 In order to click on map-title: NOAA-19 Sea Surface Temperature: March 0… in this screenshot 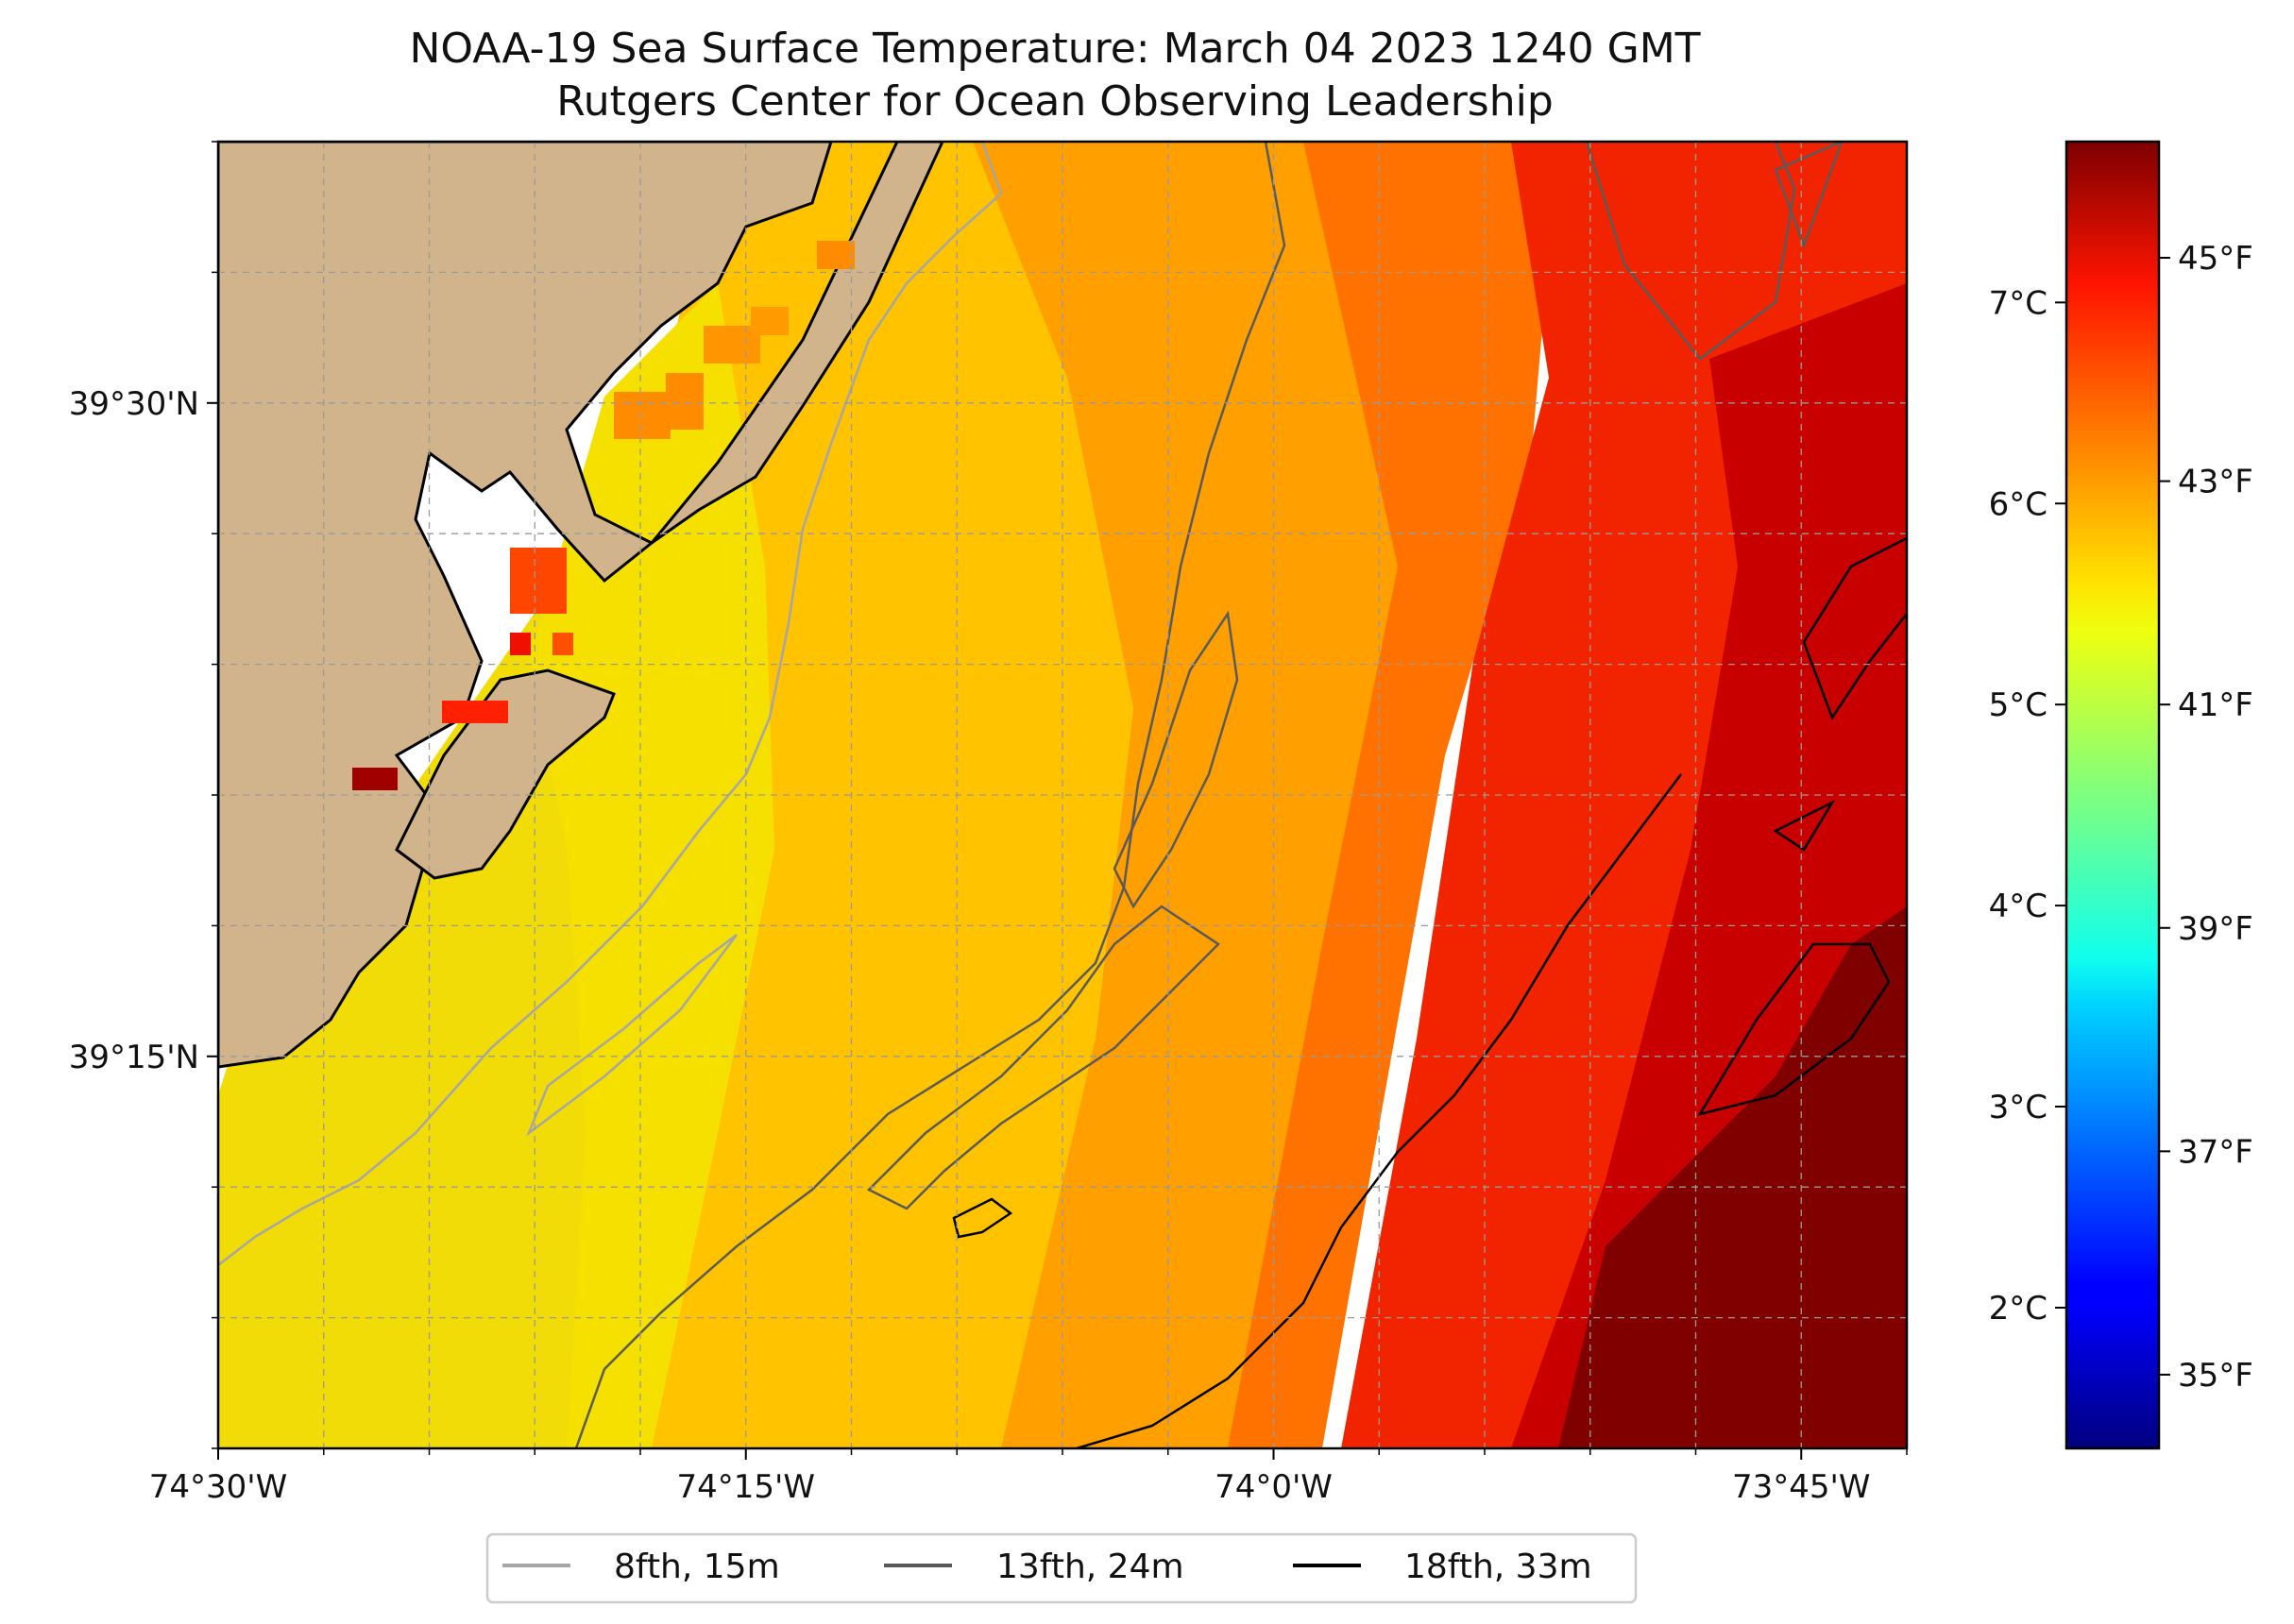, I will do `click(1054, 49)`.